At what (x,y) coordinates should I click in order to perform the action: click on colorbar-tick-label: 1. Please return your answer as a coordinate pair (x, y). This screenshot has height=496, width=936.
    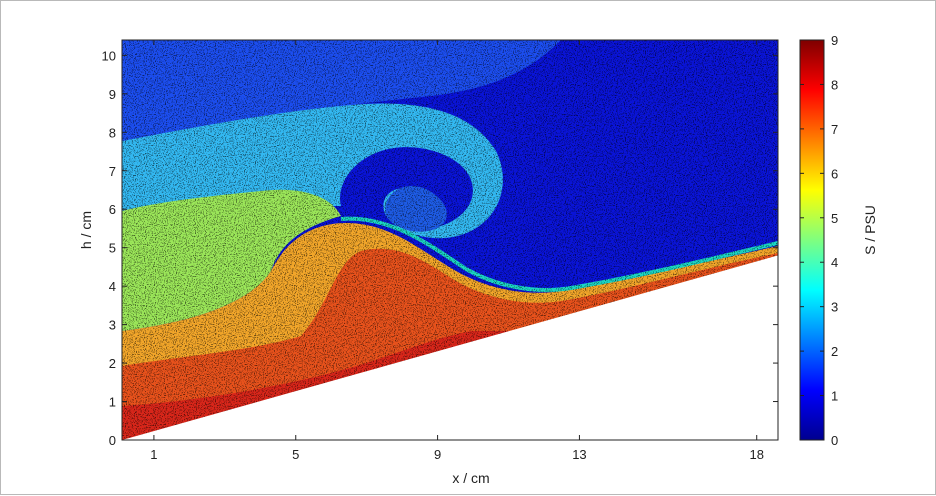
    Looking at the image, I should click on (834, 396).